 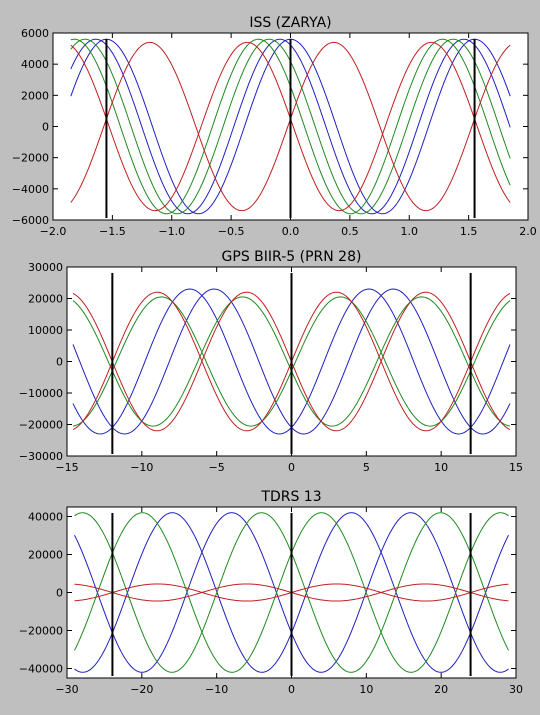 I want to click on chart-title: GPS BIIR-5 (PRN 28), so click(x=292, y=257).